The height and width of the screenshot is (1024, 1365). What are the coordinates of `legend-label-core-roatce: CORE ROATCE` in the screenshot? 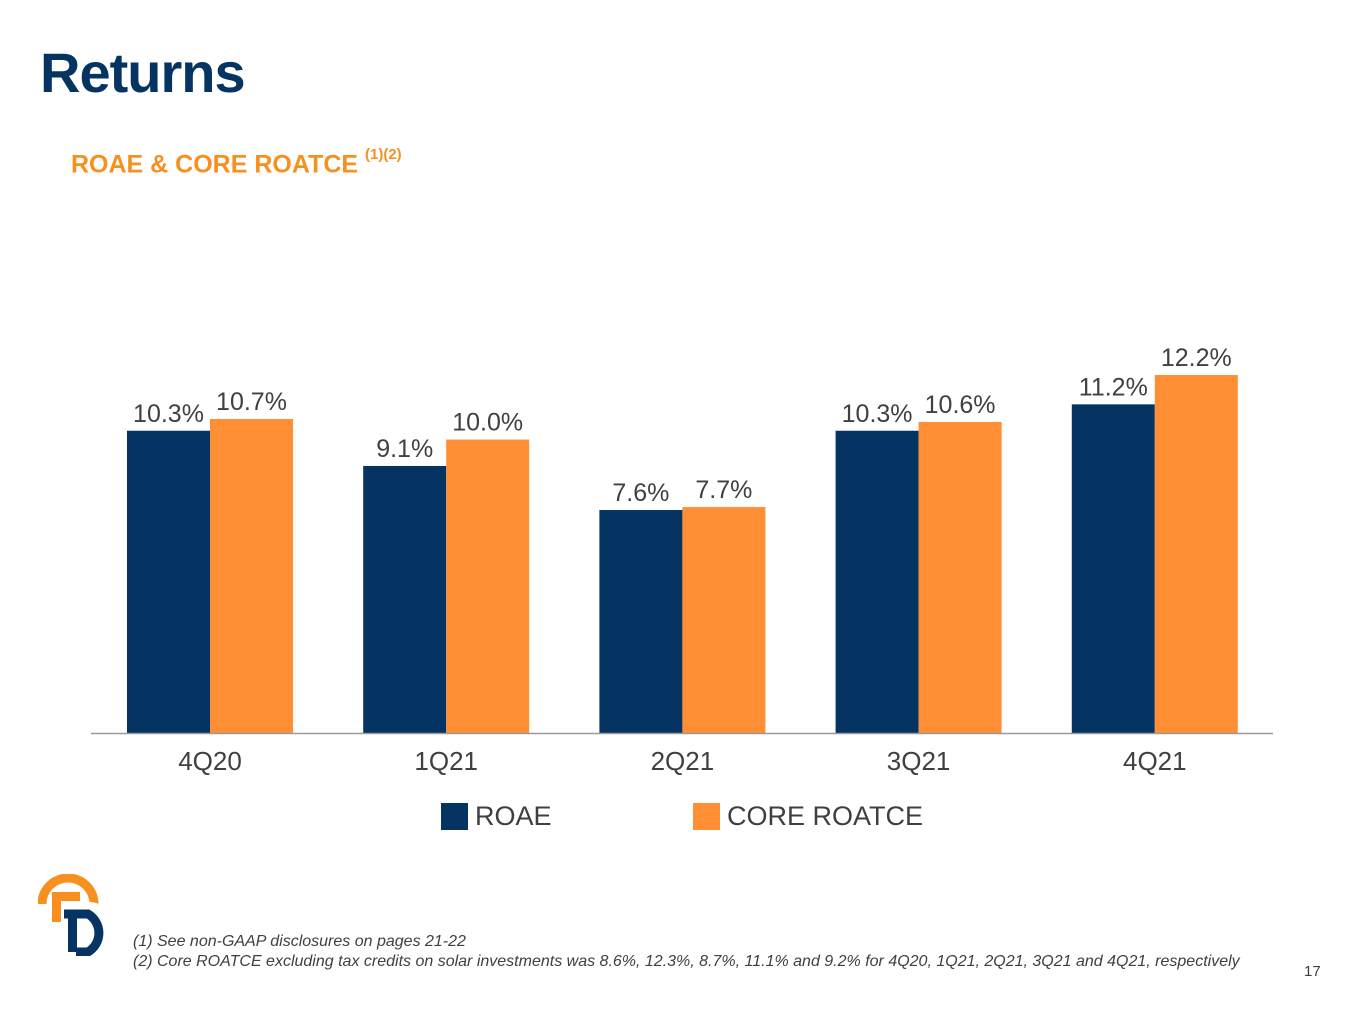 It's located at (825, 815).